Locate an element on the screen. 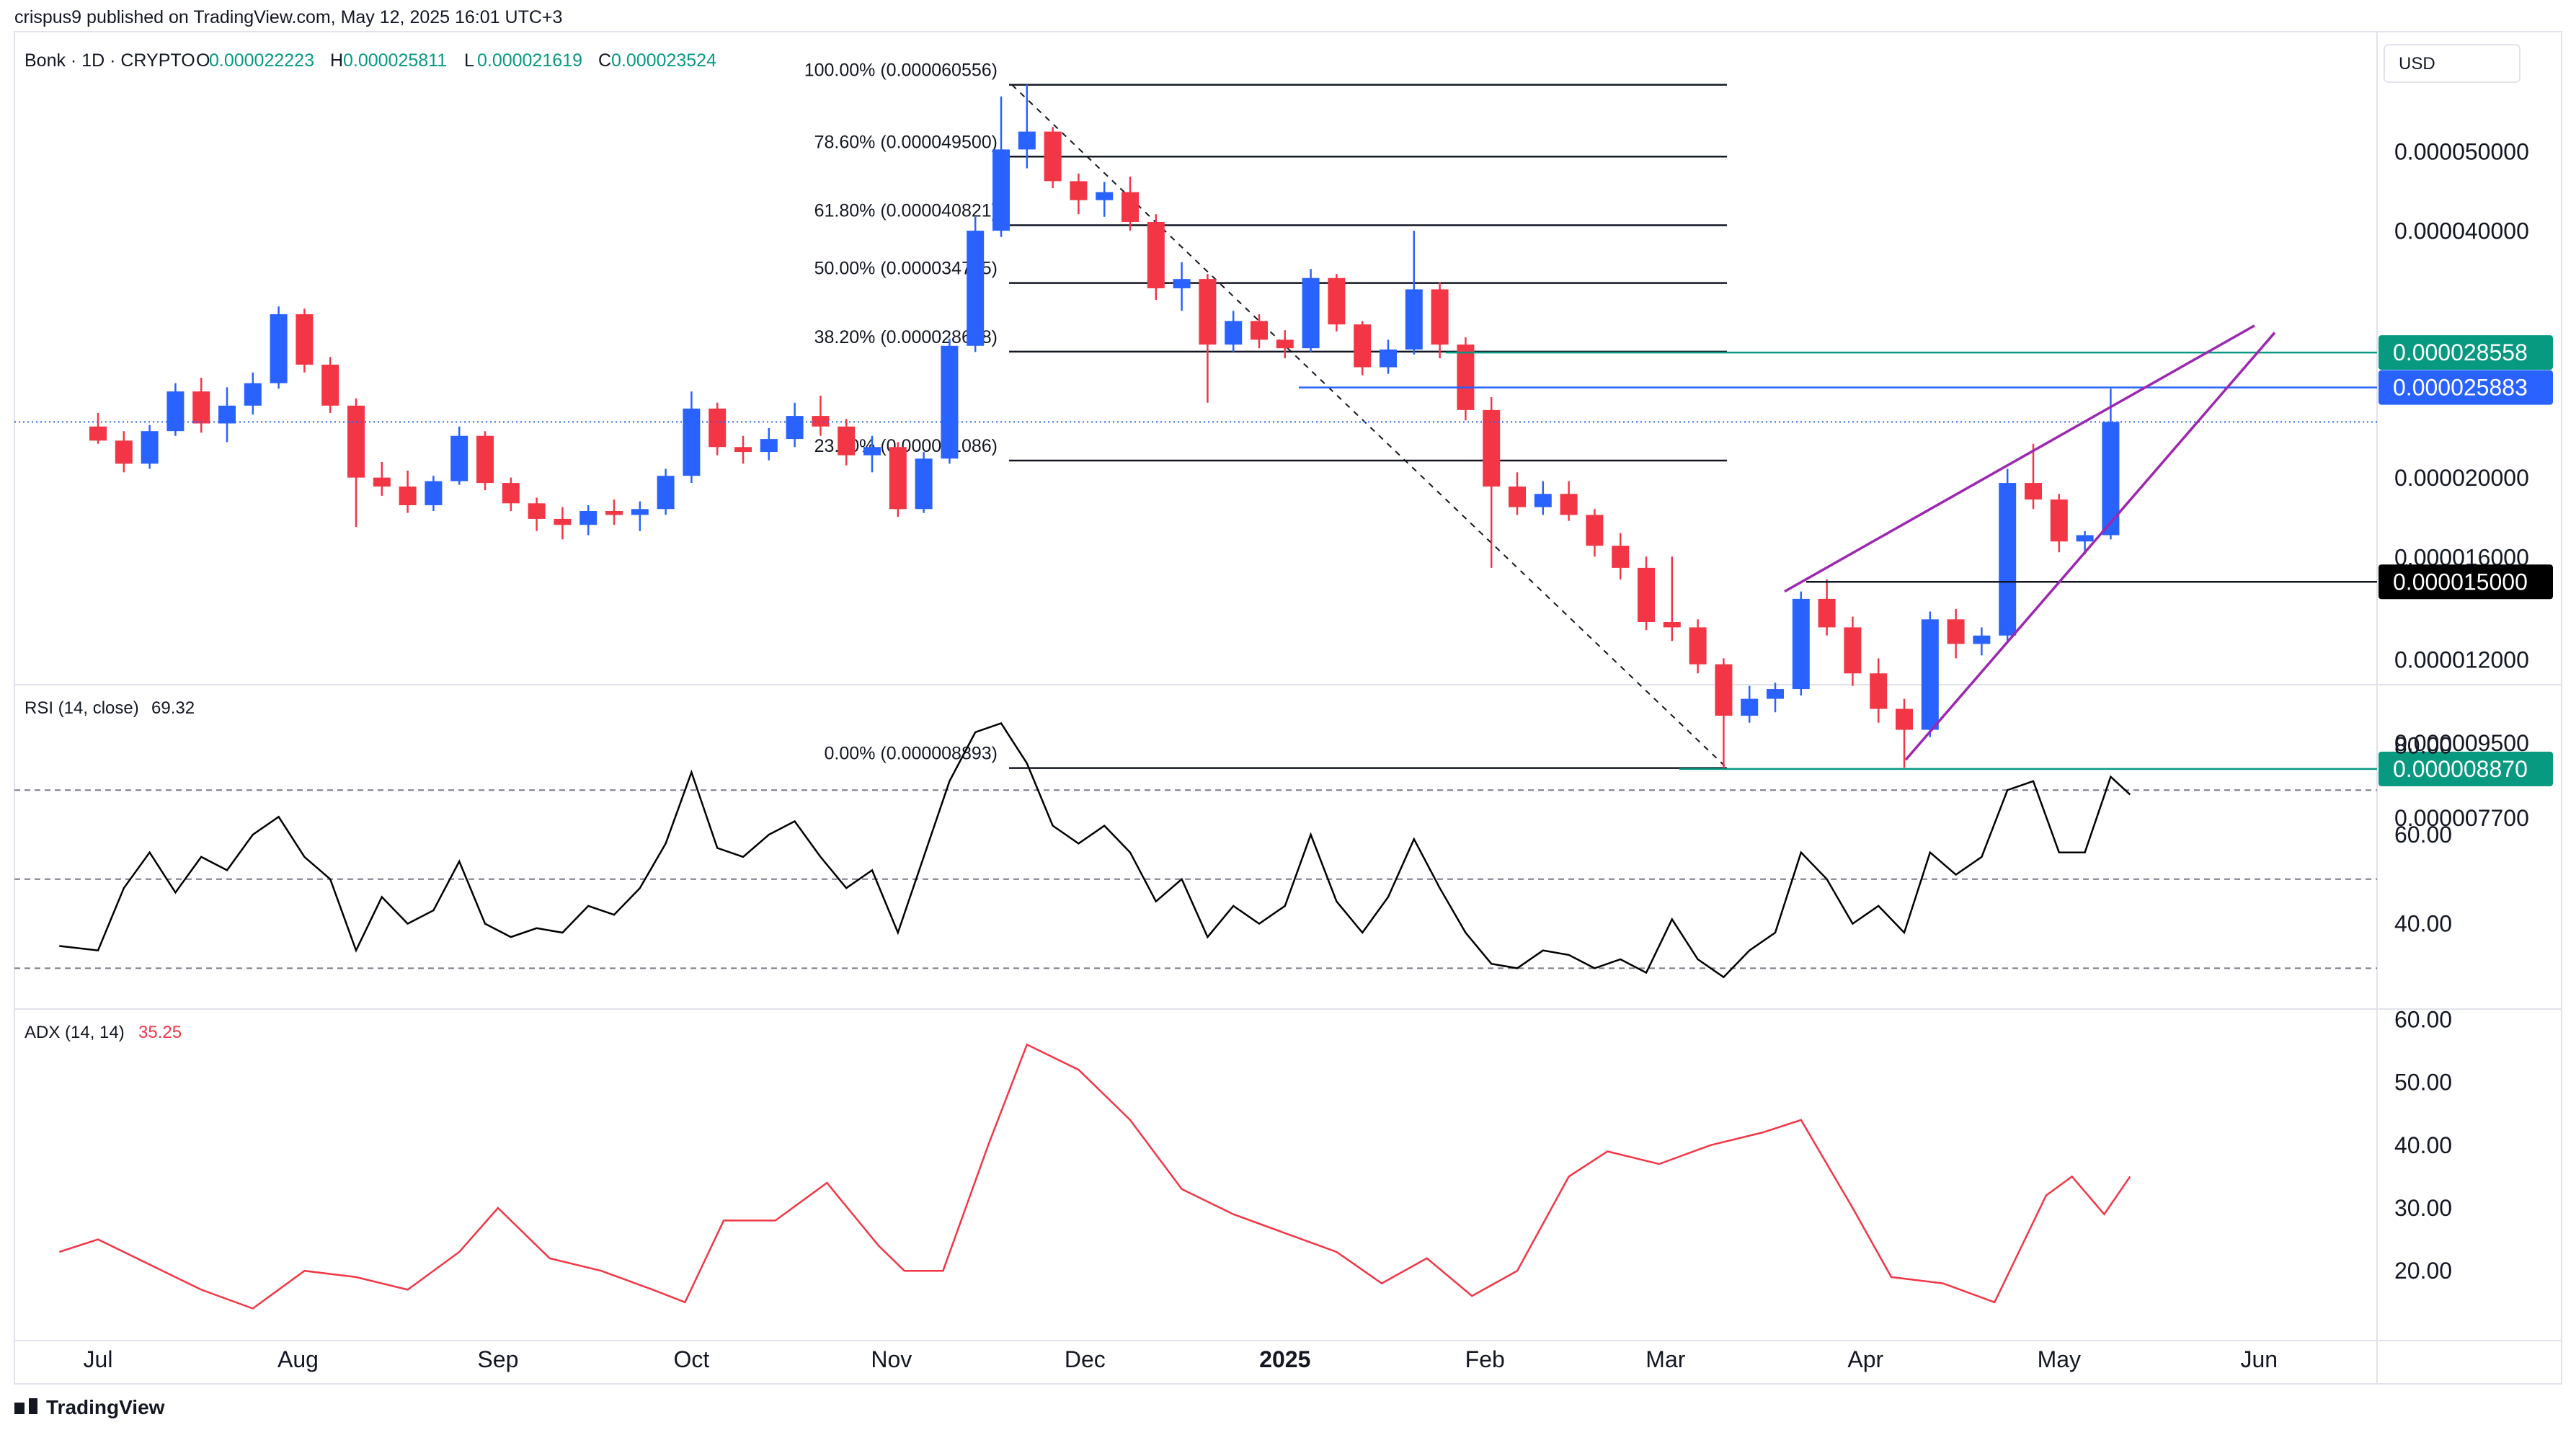  adx-value: 35.25 is located at coordinates (160, 1032).